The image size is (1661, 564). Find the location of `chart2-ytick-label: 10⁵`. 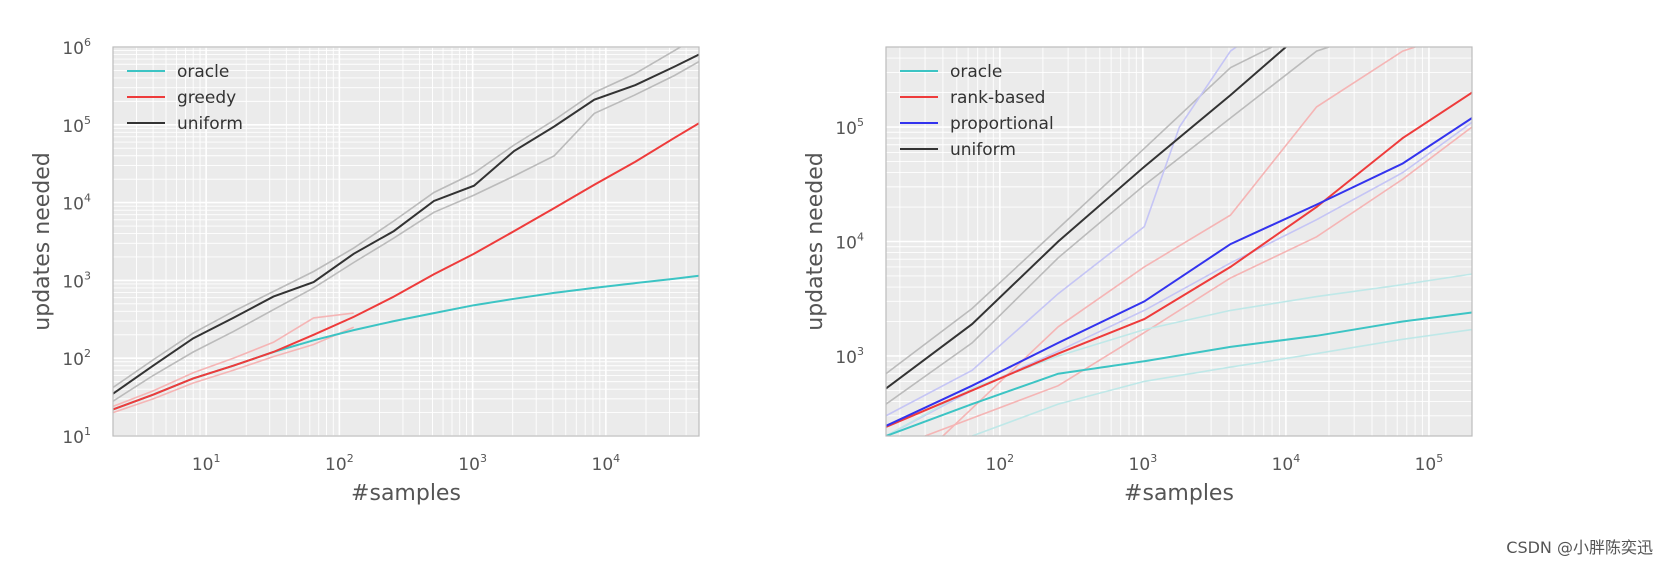

chart2-ytick-label: 10⁵ is located at coordinates (849, 127).